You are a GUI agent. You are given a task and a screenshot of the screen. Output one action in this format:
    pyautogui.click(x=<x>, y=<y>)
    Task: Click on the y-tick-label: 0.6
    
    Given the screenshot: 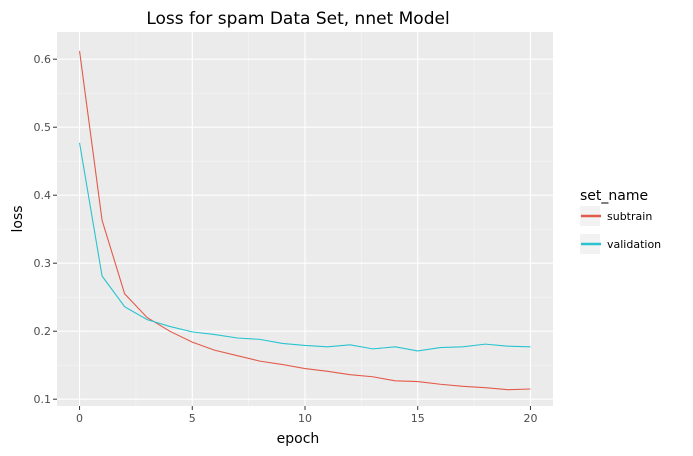 What is the action you would take?
    pyautogui.click(x=43, y=59)
    